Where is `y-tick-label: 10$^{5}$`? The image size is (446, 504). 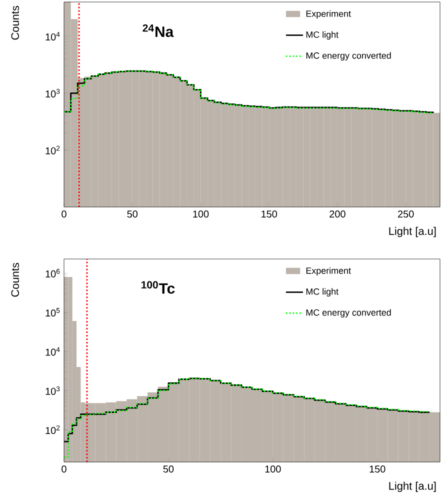 y-tick-label: 10$^{5}$ is located at coordinates (53, 312).